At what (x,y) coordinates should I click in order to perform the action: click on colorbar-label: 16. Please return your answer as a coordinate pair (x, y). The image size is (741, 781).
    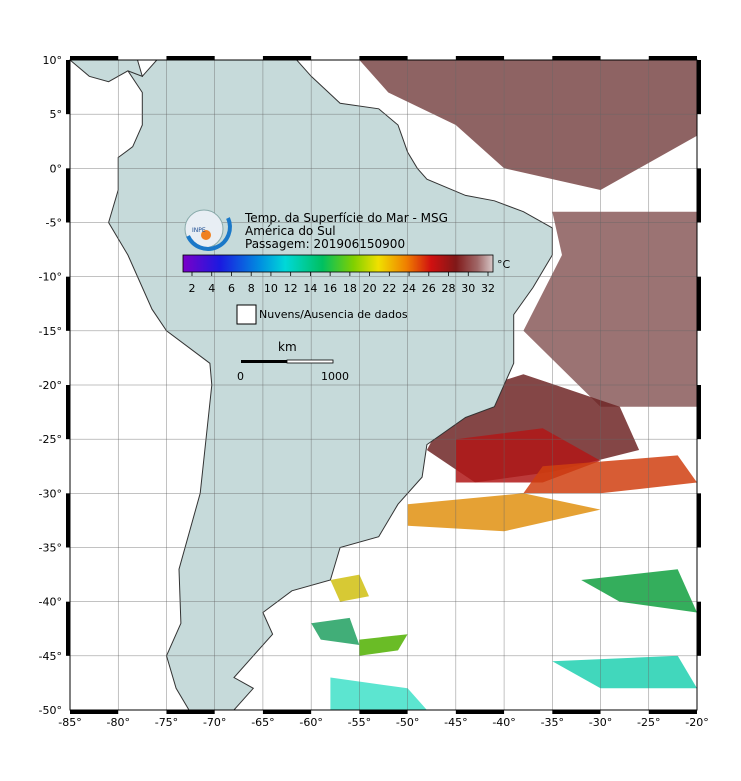
    Looking at the image, I should click on (330, 288).